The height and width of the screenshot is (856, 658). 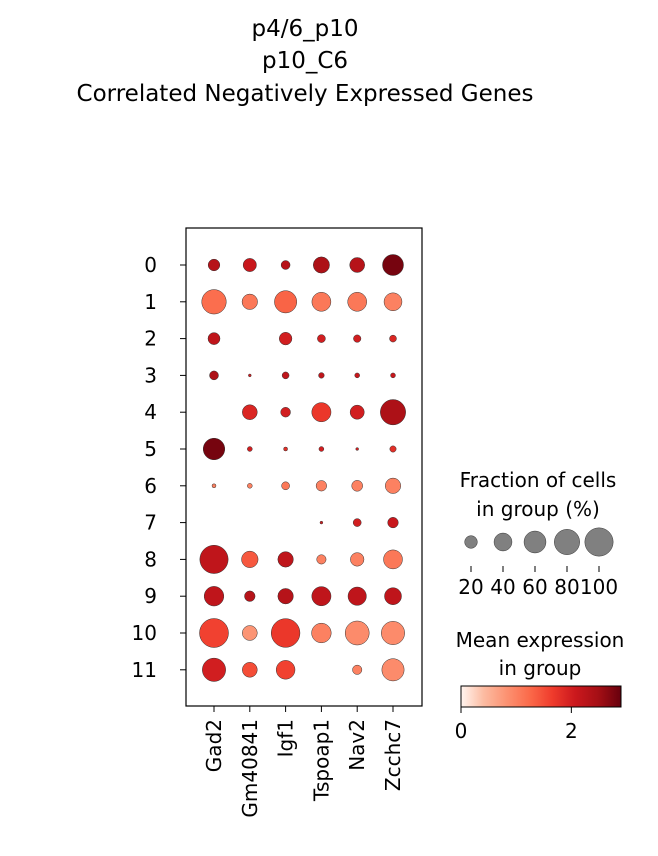 What do you see at coordinates (393, 412) in the screenshot?
I see `dot-4-zcchc7` at bounding box center [393, 412].